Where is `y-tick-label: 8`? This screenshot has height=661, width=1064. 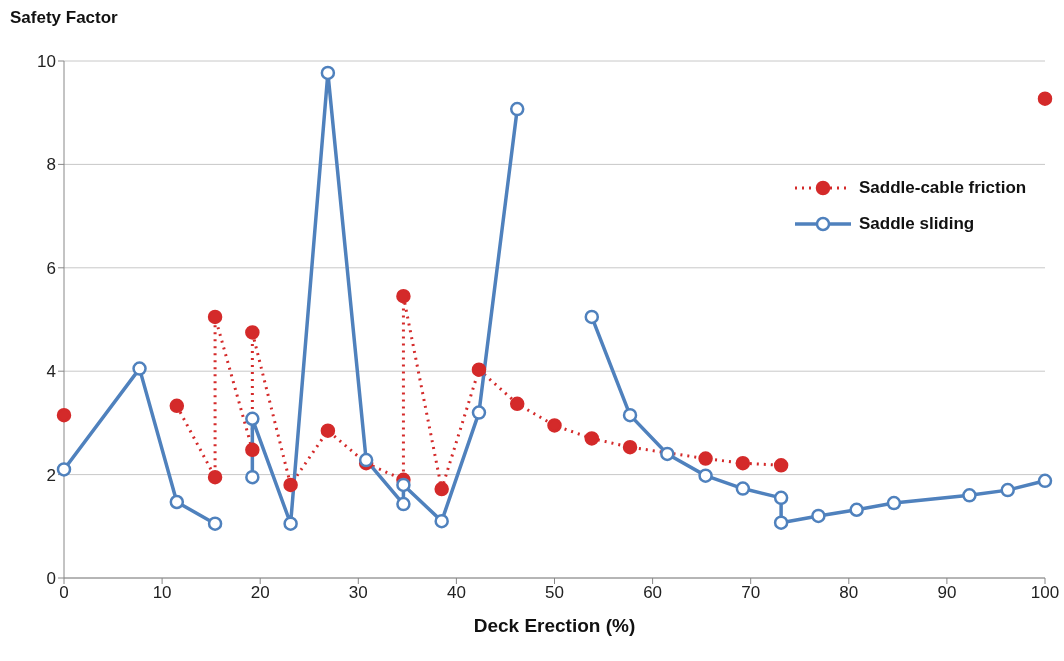 y-tick-label: 8 is located at coordinates (51, 165).